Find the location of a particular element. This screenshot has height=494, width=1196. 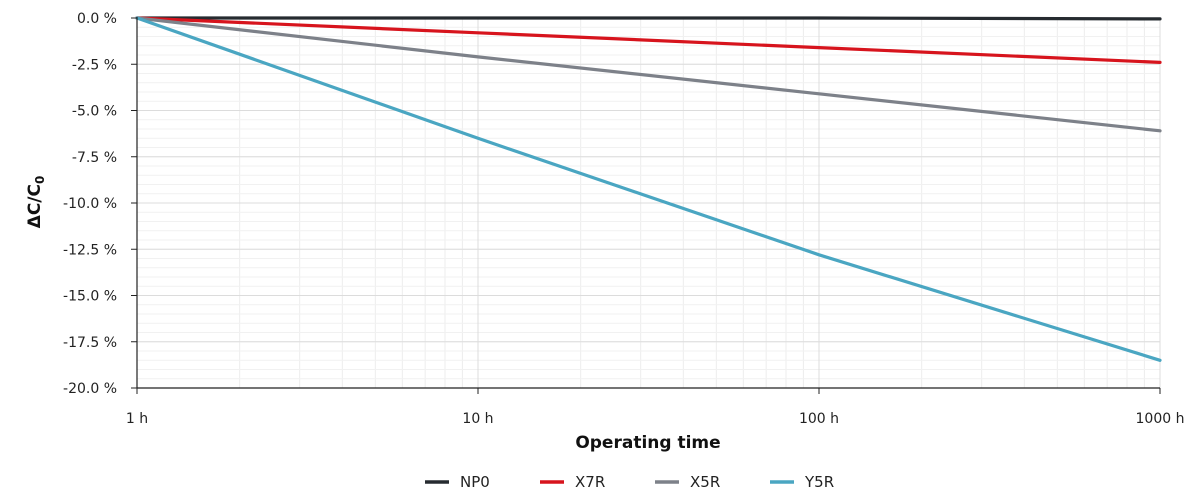

y-tick-label: -12.5 % is located at coordinates (90, 250).